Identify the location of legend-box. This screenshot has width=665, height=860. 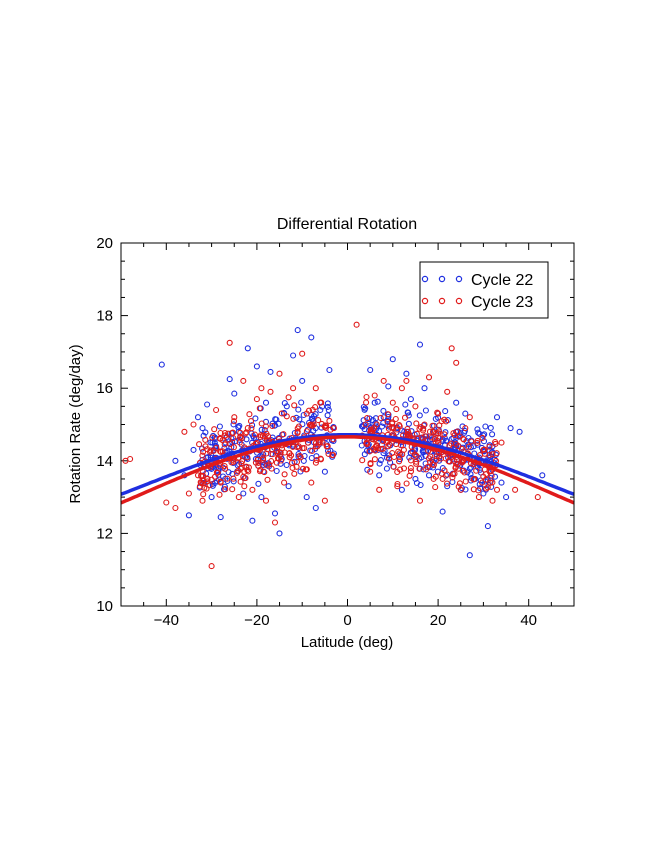
(484, 290).